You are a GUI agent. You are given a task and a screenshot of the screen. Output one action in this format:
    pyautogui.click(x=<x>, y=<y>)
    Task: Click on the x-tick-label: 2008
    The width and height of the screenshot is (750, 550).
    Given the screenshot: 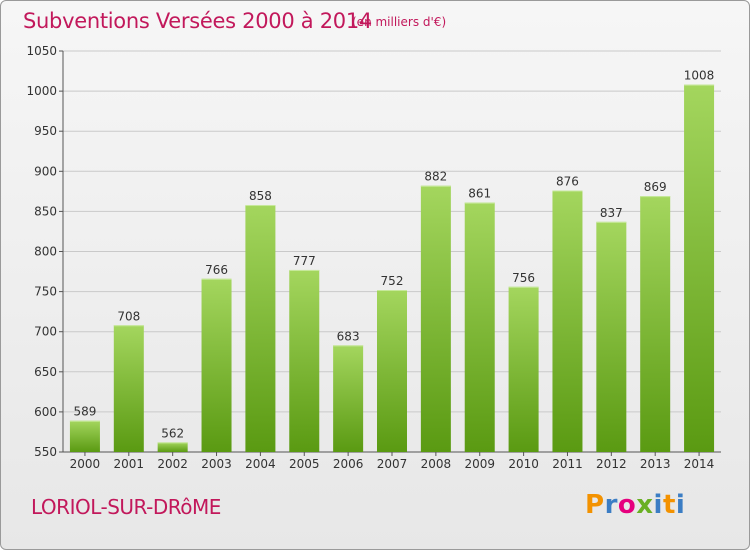 What is the action you would take?
    pyautogui.click(x=436, y=464)
    